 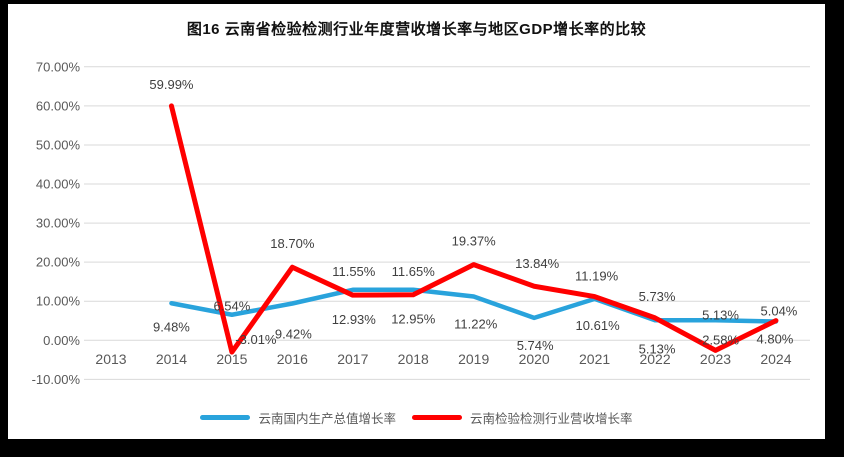 I want to click on x-axis-tick-label: 2019, so click(x=473, y=359).